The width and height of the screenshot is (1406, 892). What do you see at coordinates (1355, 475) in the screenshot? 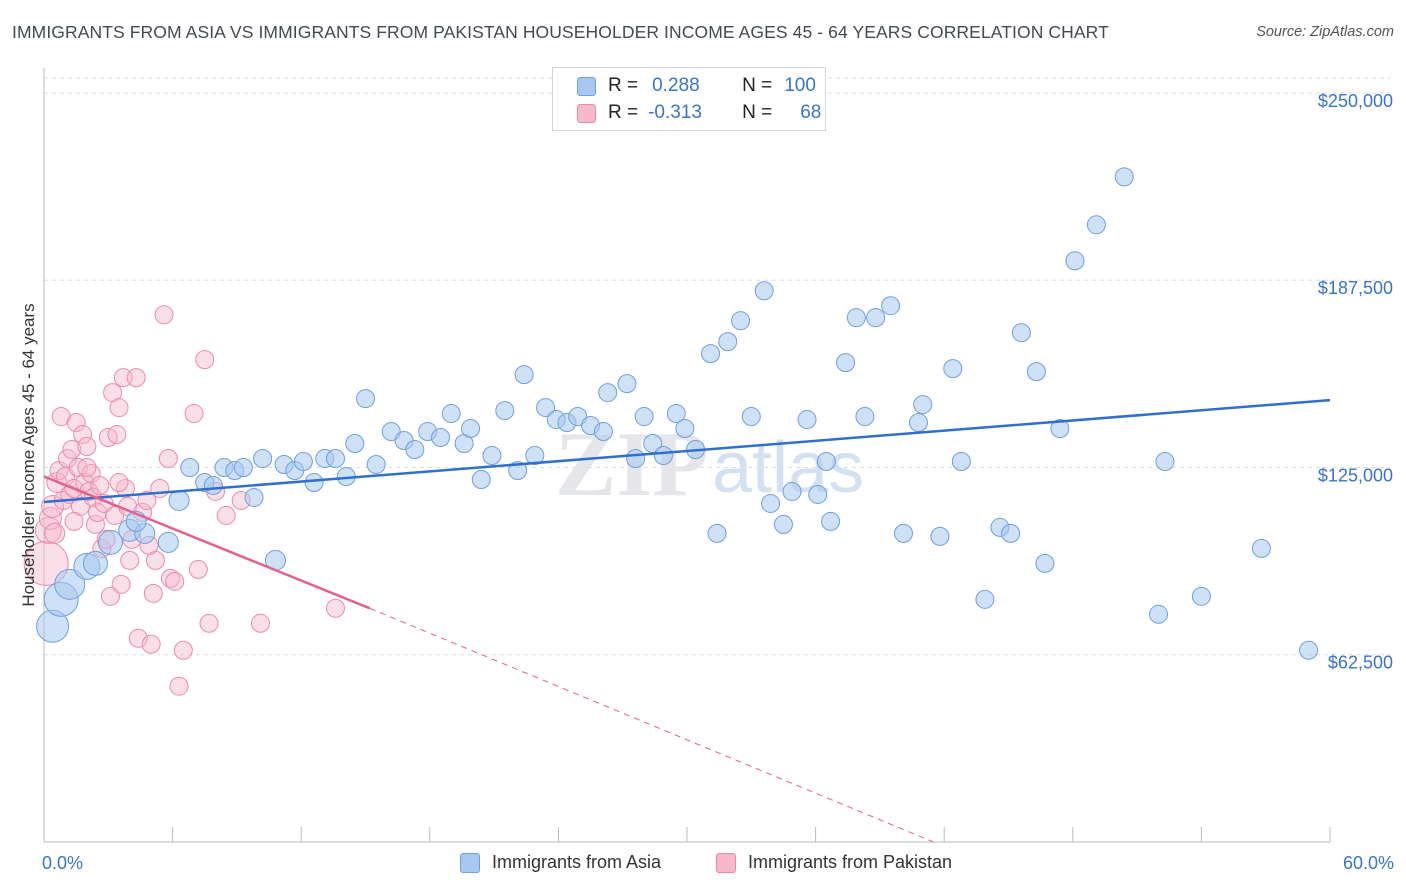
I see `y-tick-label: $125,000` at bounding box center [1355, 475].